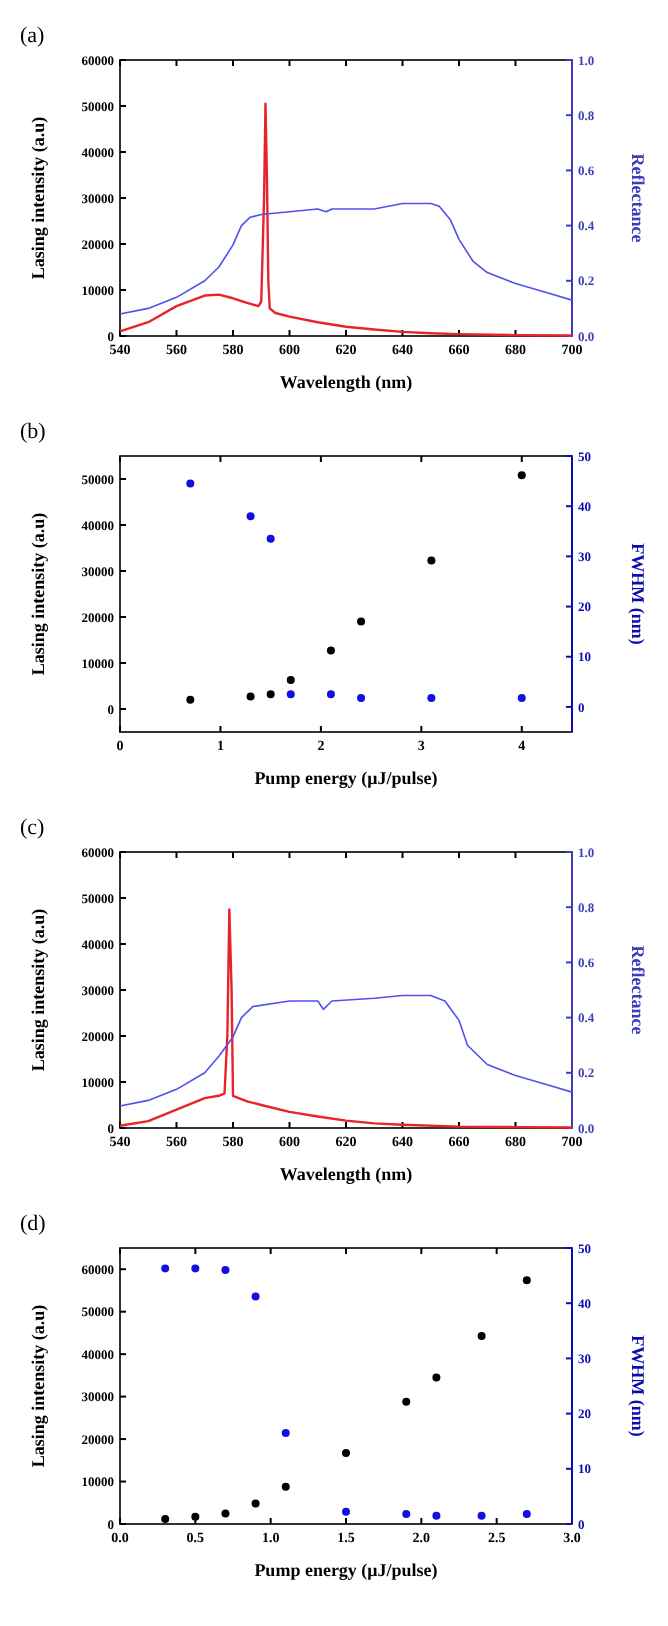 The image size is (668, 1626). What do you see at coordinates (33, 828) in the screenshot?
I see `chart-title: (c)` at bounding box center [33, 828].